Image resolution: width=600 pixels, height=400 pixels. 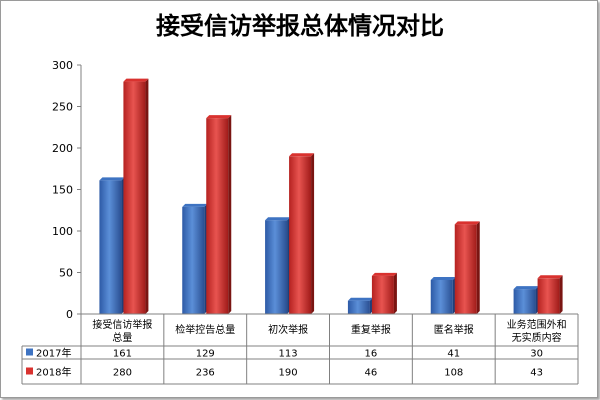 I want to click on legend-swatch-2017, so click(x=29, y=352).